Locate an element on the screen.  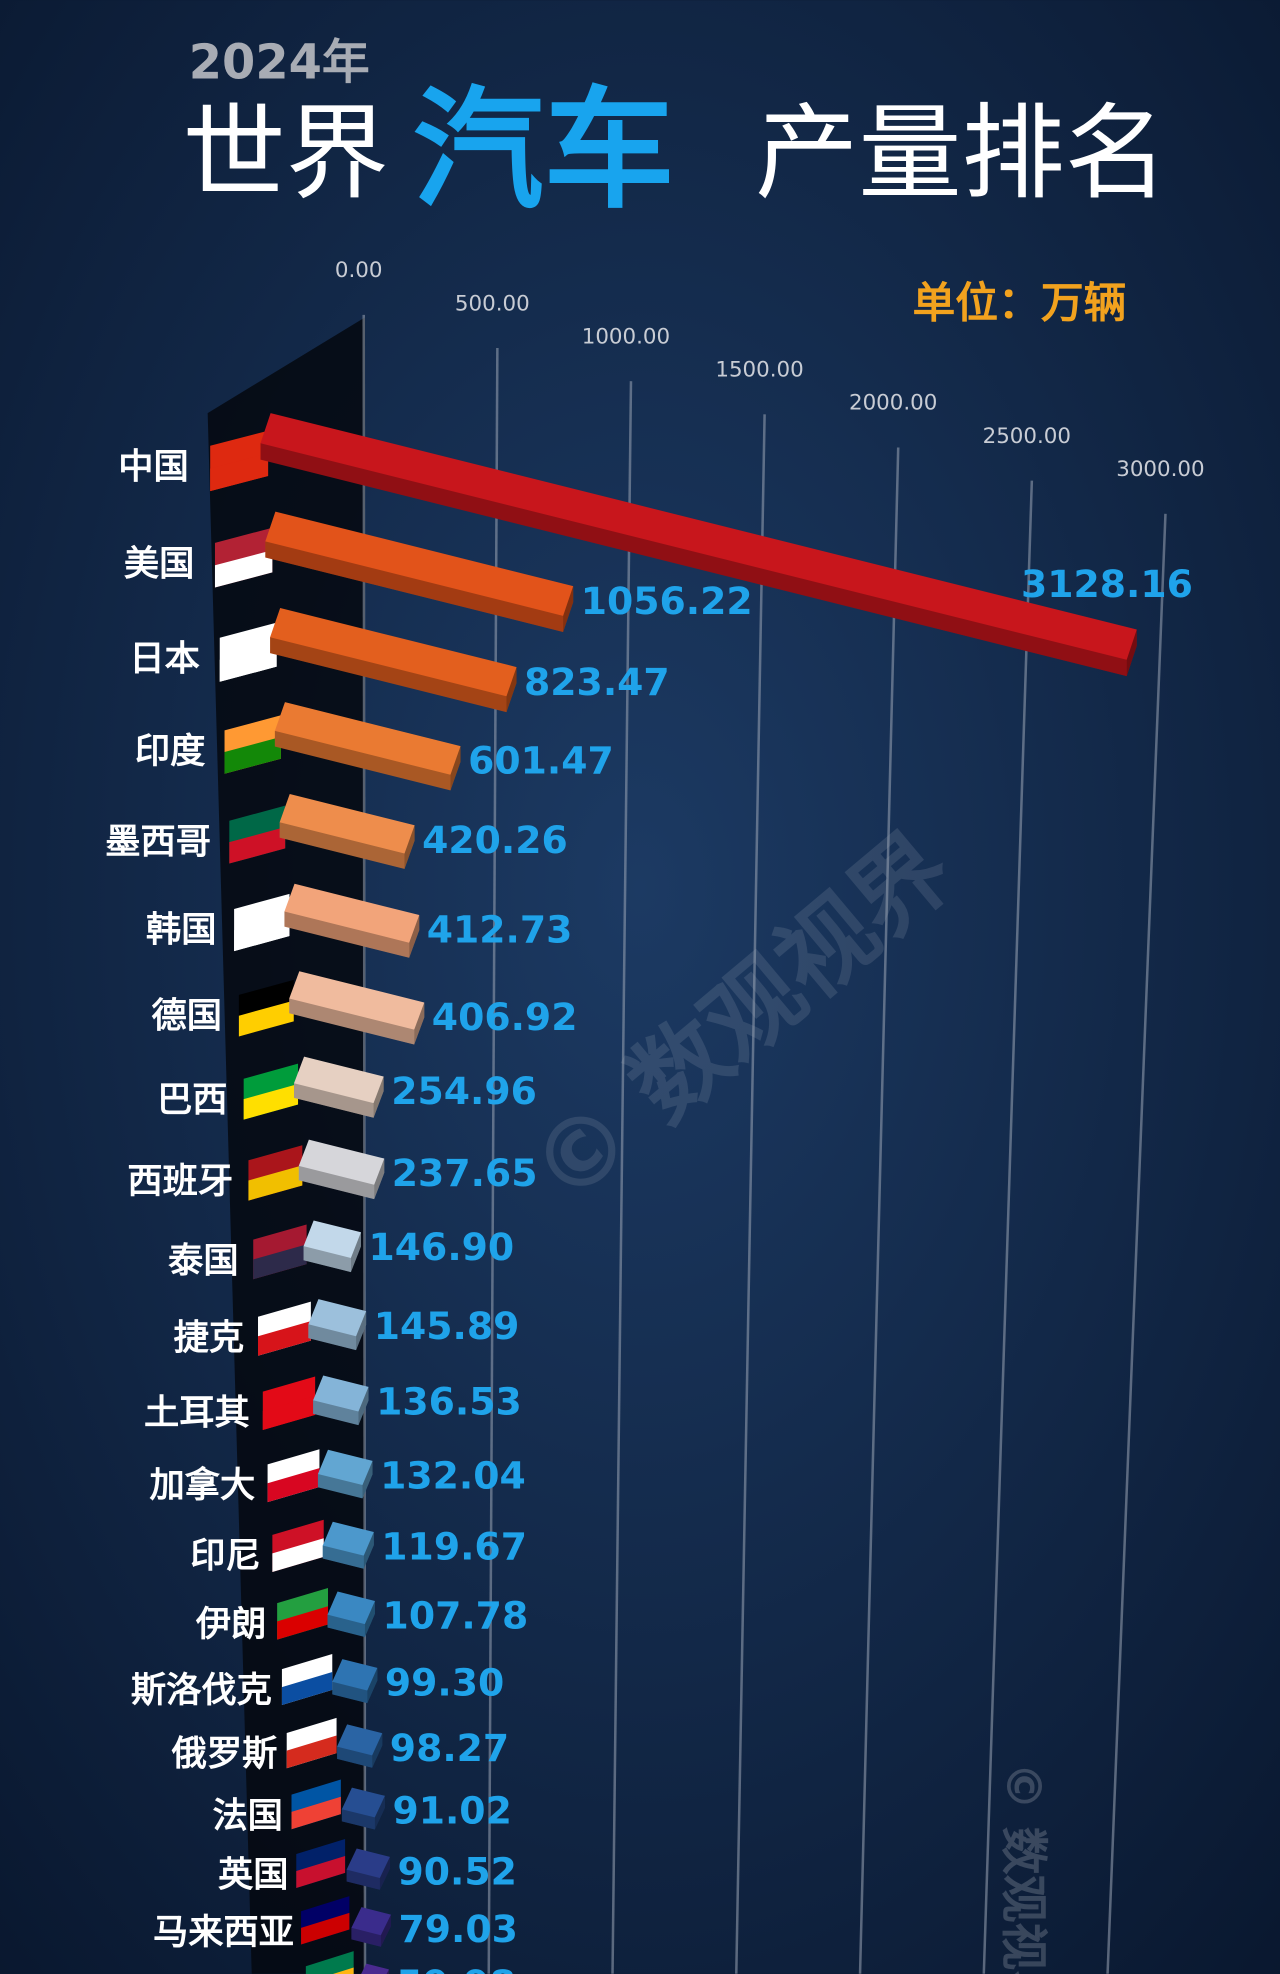
category-label: 泰国 is located at coordinates (203, 1260).